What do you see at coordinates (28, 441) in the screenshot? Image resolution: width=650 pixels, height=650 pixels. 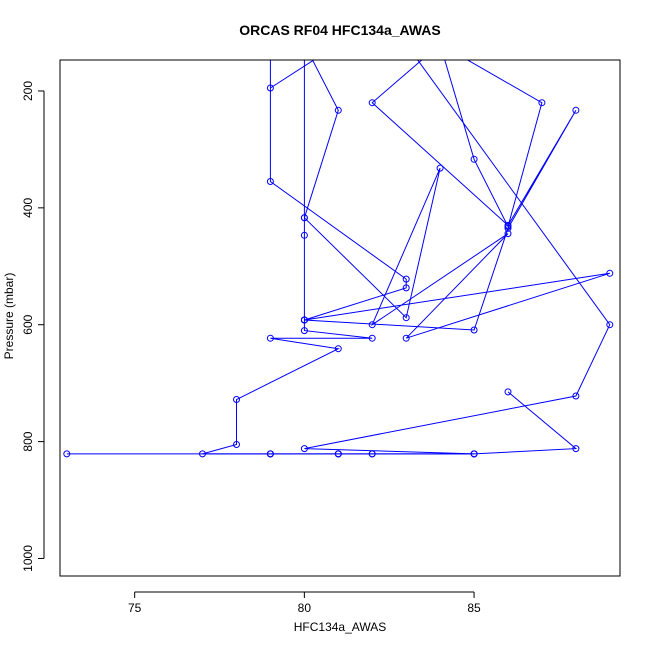 I see `y-tick-label: 800` at bounding box center [28, 441].